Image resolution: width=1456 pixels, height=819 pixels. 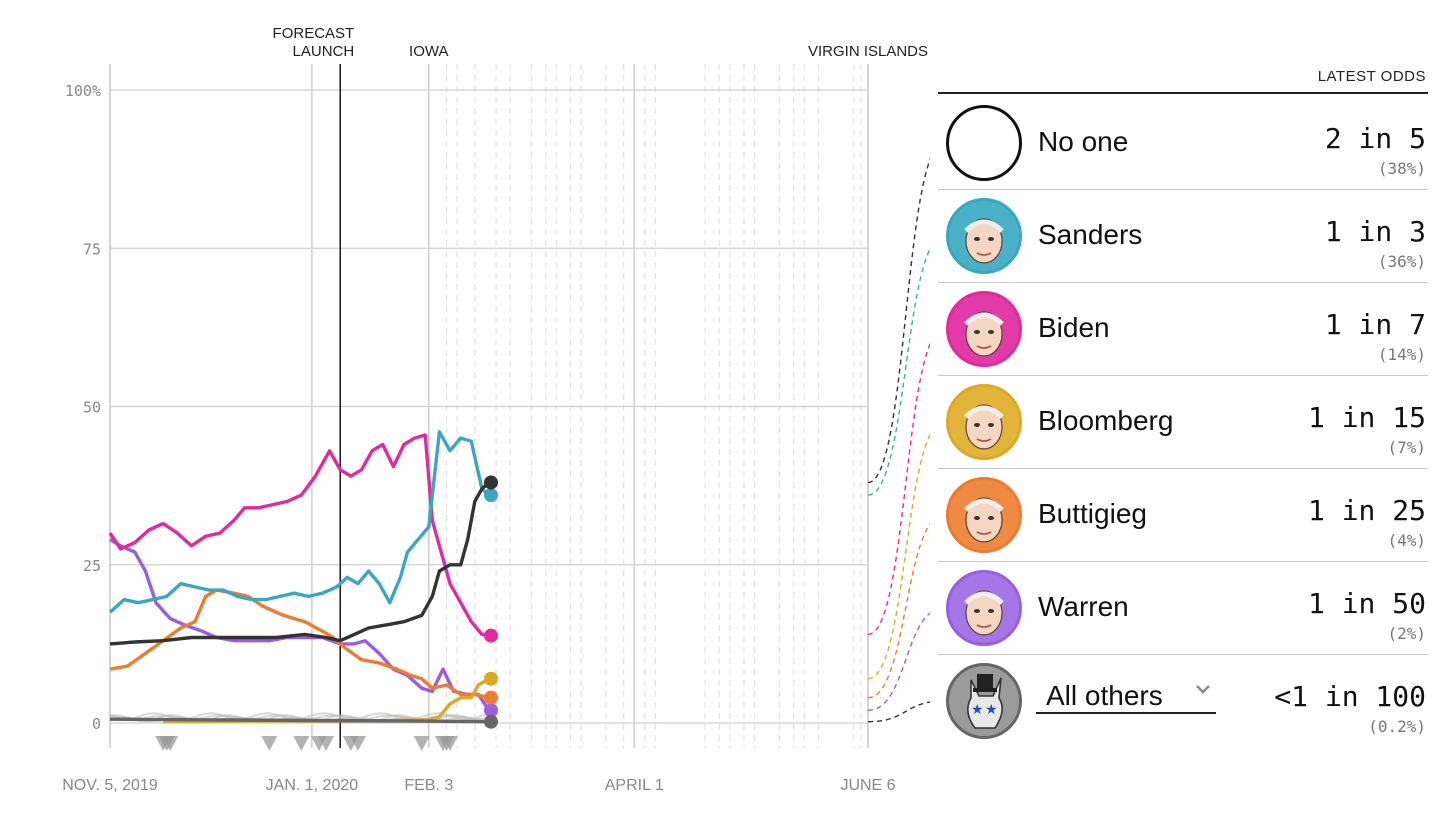 What do you see at coordinates (83, 91) in the screenshot?
I see `y-tick-label: 100%` at bounding box center [83, 91].